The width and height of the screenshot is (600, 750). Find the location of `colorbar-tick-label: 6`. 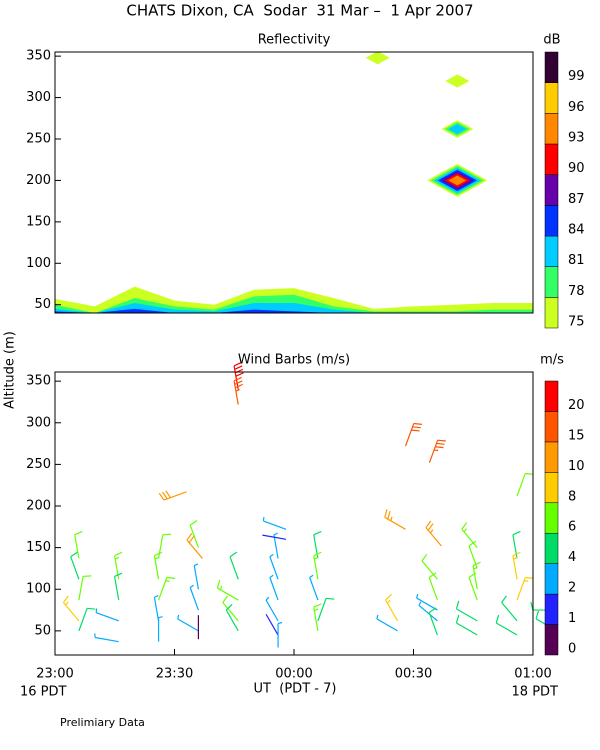

colorbar-tick-label: 6 is located at coordinates (572, 527).